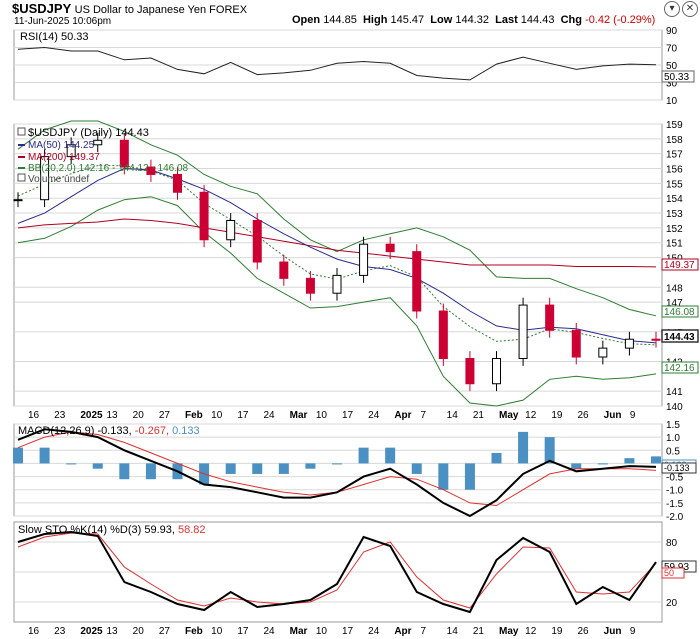  What do you see at coordinates (669, 573) in the screenshot?
I see `sto-d-badge-label: 50` at bounding box center [669, 573].